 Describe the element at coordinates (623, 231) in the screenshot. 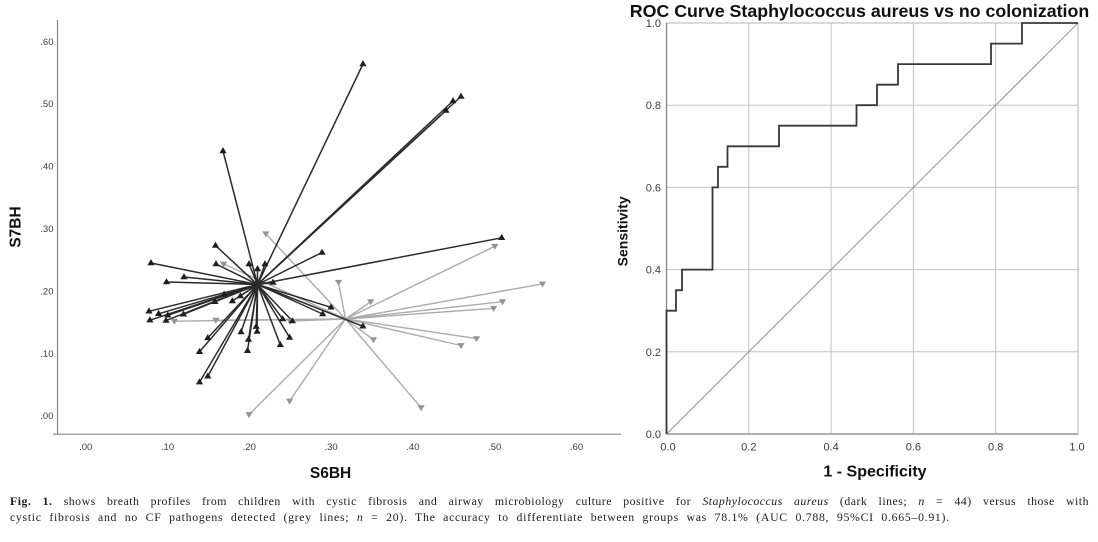

I see `svg-text: Sensitivity` at that location.